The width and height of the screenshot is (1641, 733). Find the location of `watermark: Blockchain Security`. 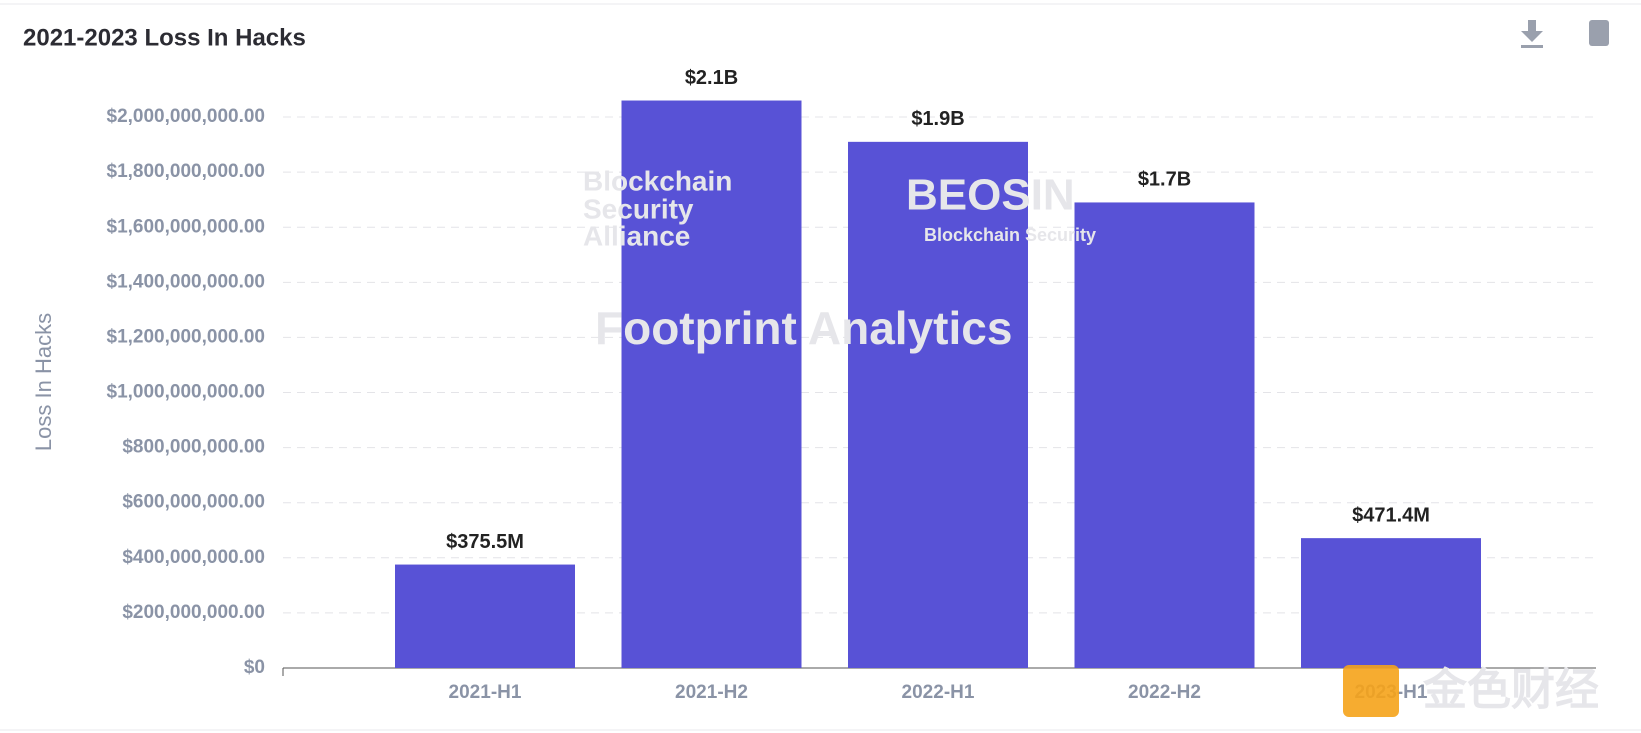

watermark: Blockchain Security is located at coordinates (1010, 235).